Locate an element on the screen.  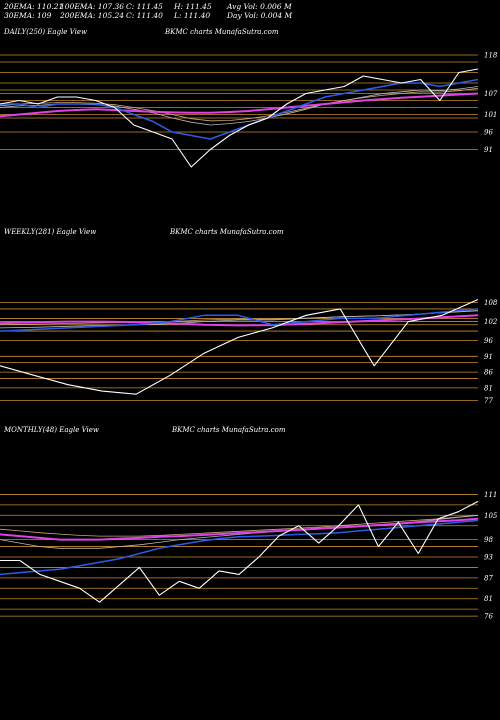
low-label: L: 111.40 is located at coordinates (192, 15).